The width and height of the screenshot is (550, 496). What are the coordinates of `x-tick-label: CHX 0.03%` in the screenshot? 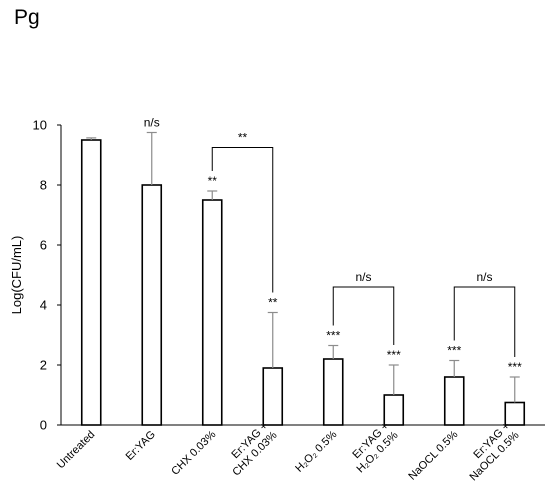 It's located at (193, 452).